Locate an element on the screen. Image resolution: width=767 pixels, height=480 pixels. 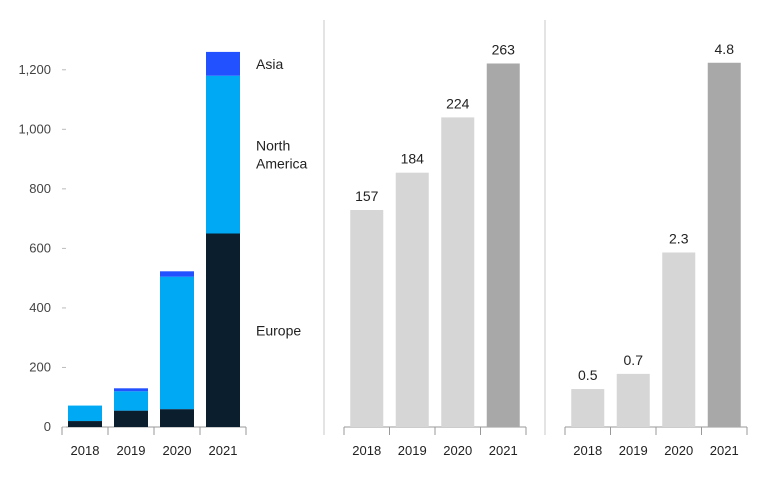
y-tick-label: 0 is located at coordinates (47, 426).